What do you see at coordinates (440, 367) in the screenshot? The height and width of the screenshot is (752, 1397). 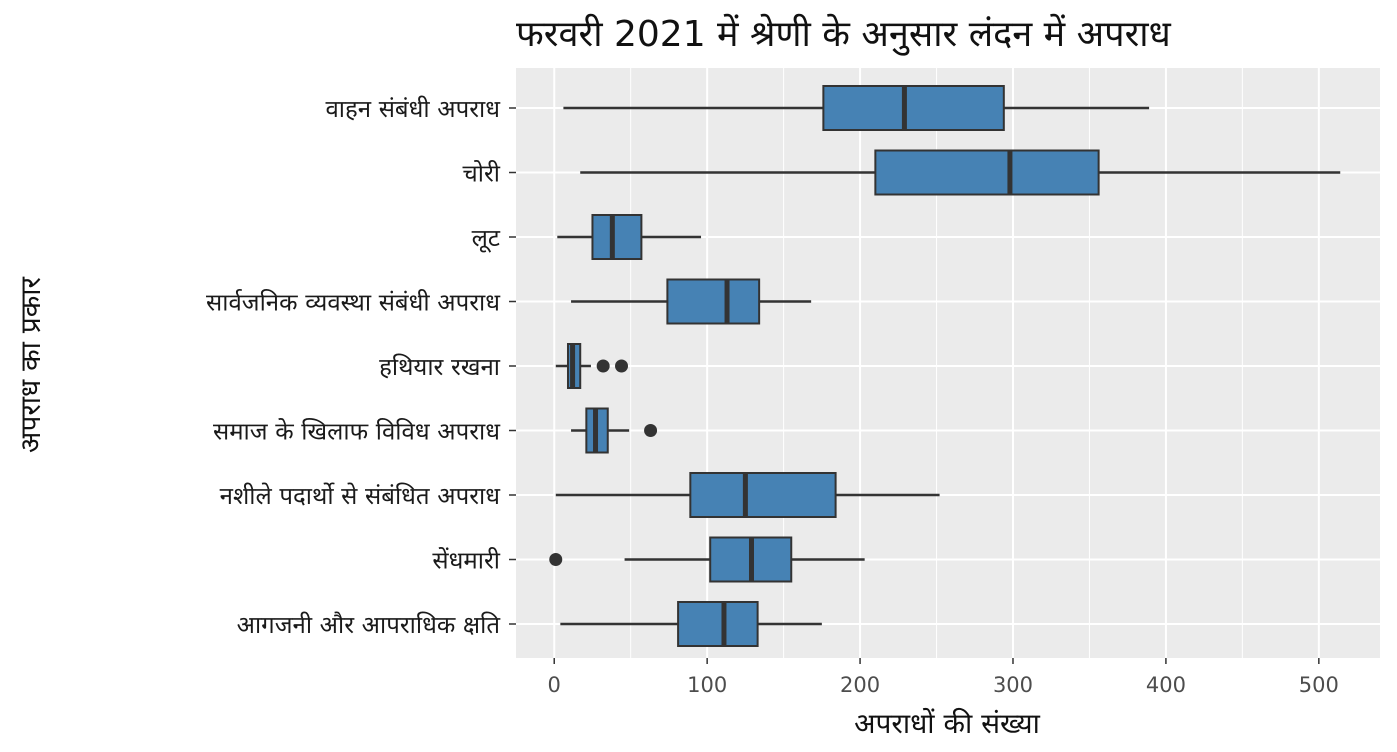 I see `category-label: हथियार रखना` at bounding box center [440, 367].